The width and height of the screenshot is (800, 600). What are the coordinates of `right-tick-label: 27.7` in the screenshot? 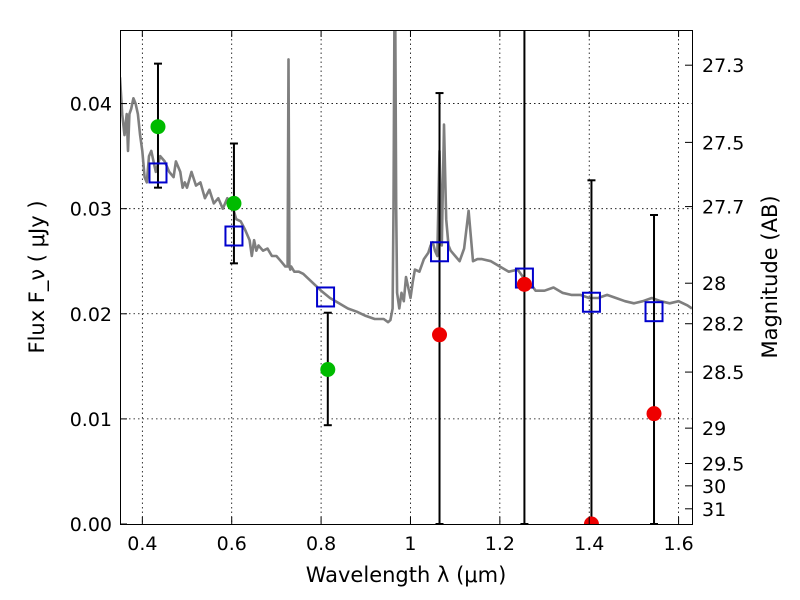 It's located at (723, 208).